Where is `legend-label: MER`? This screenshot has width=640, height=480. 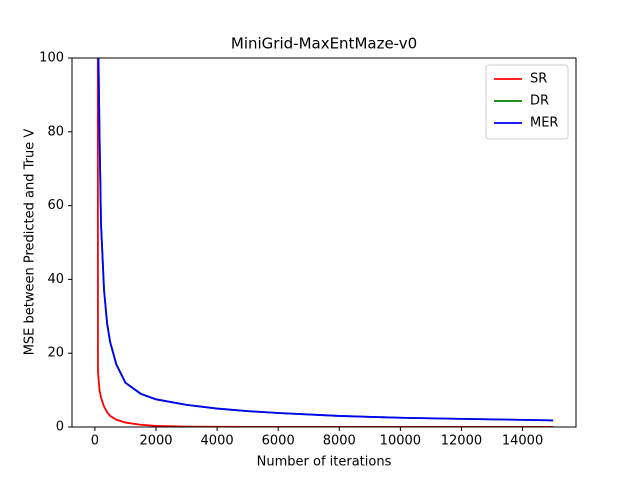 legend-label: MER is located at coordinates (544, 123).